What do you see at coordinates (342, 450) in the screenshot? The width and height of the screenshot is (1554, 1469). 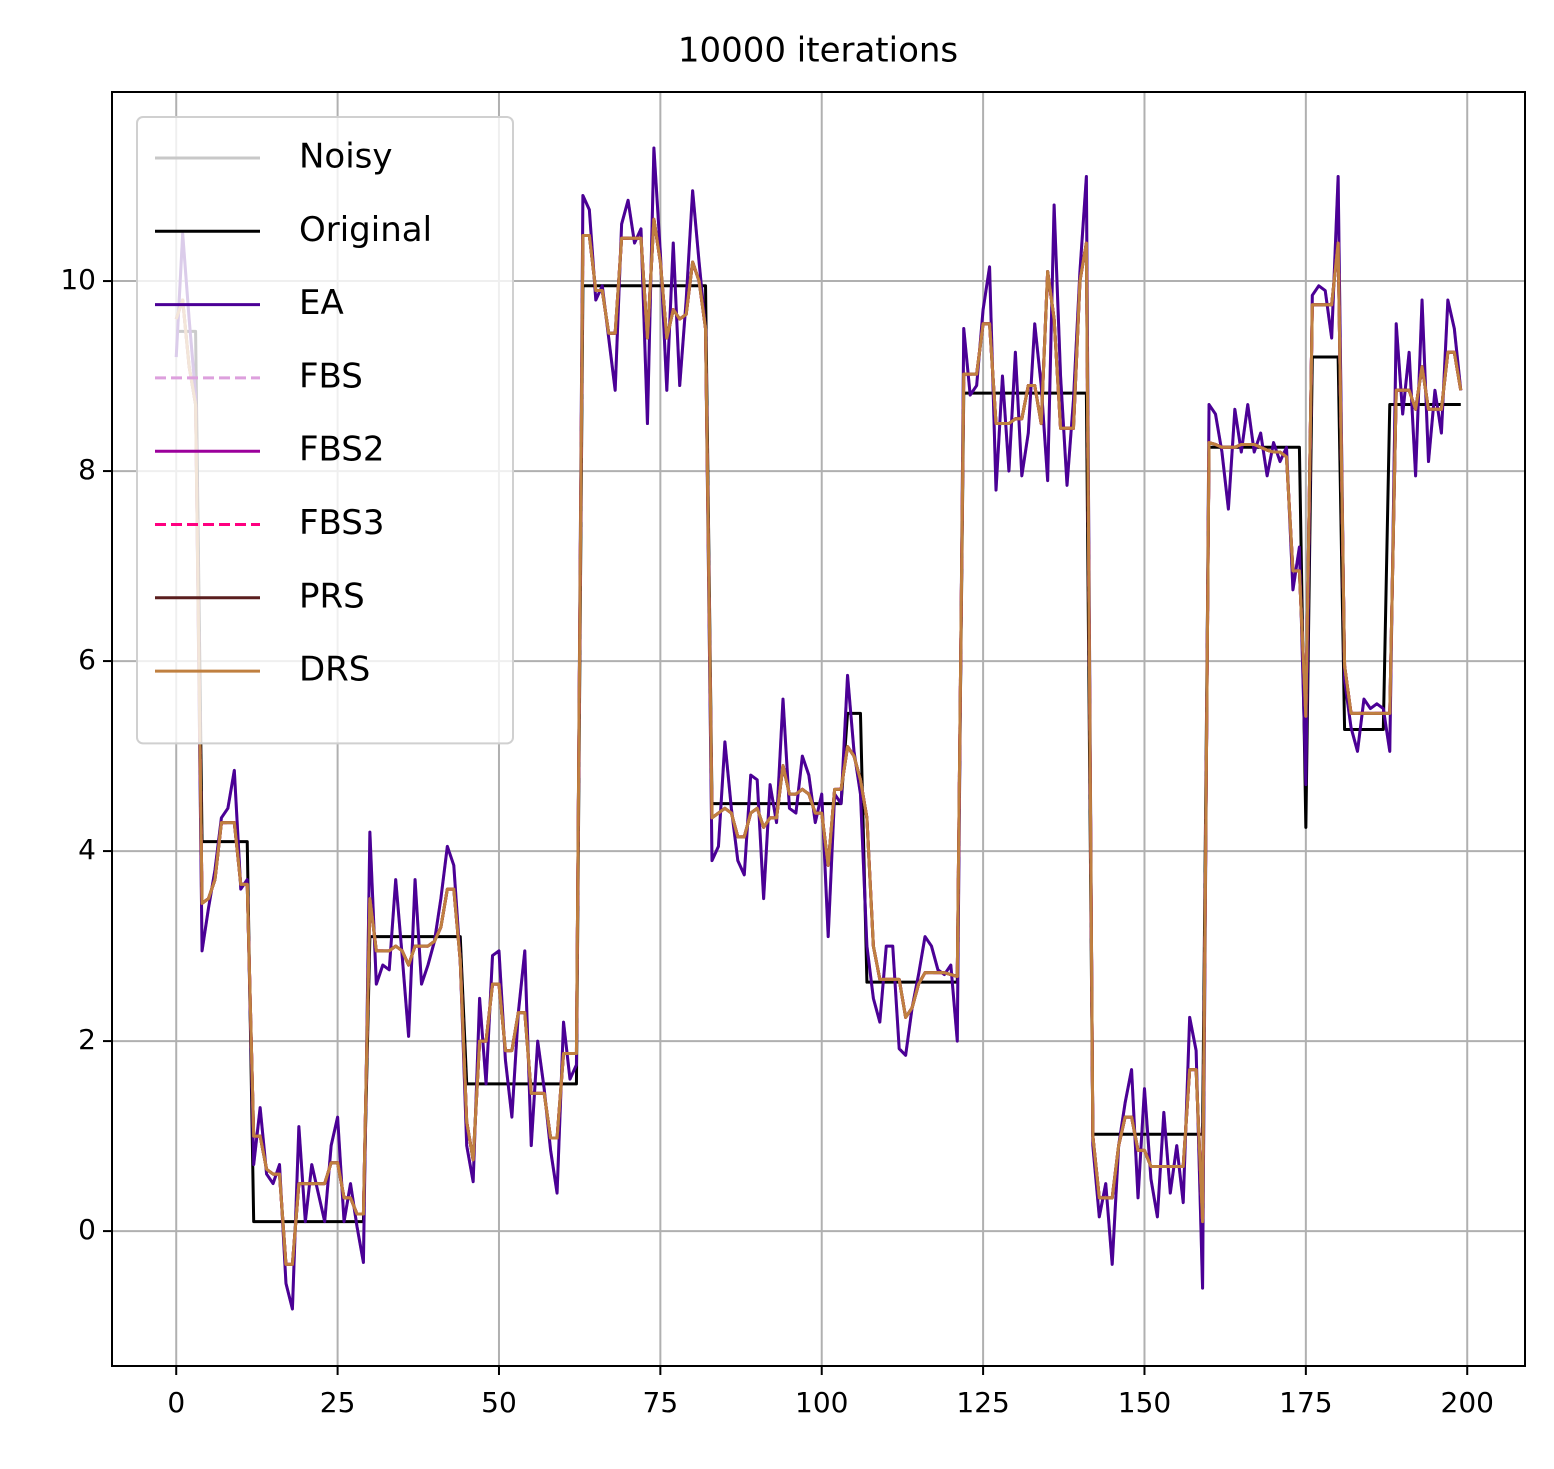 I see `legend-label: FBS2` at bounding box center [342, 450].